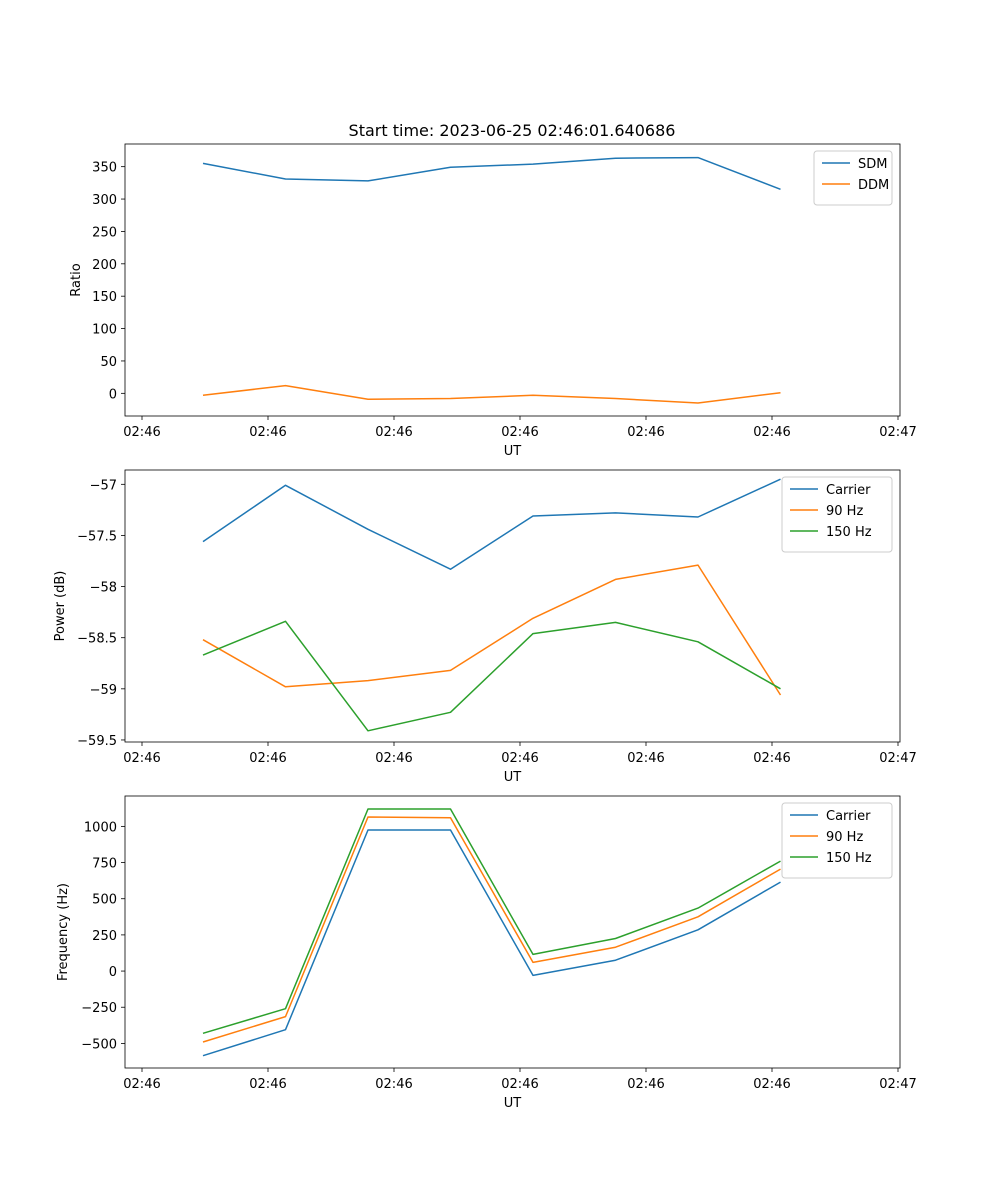 The image size is (1000, 1200). Describe the element at coordinates (104, 265) in the screenshot. I see `y-tick-label: 200` at that location.